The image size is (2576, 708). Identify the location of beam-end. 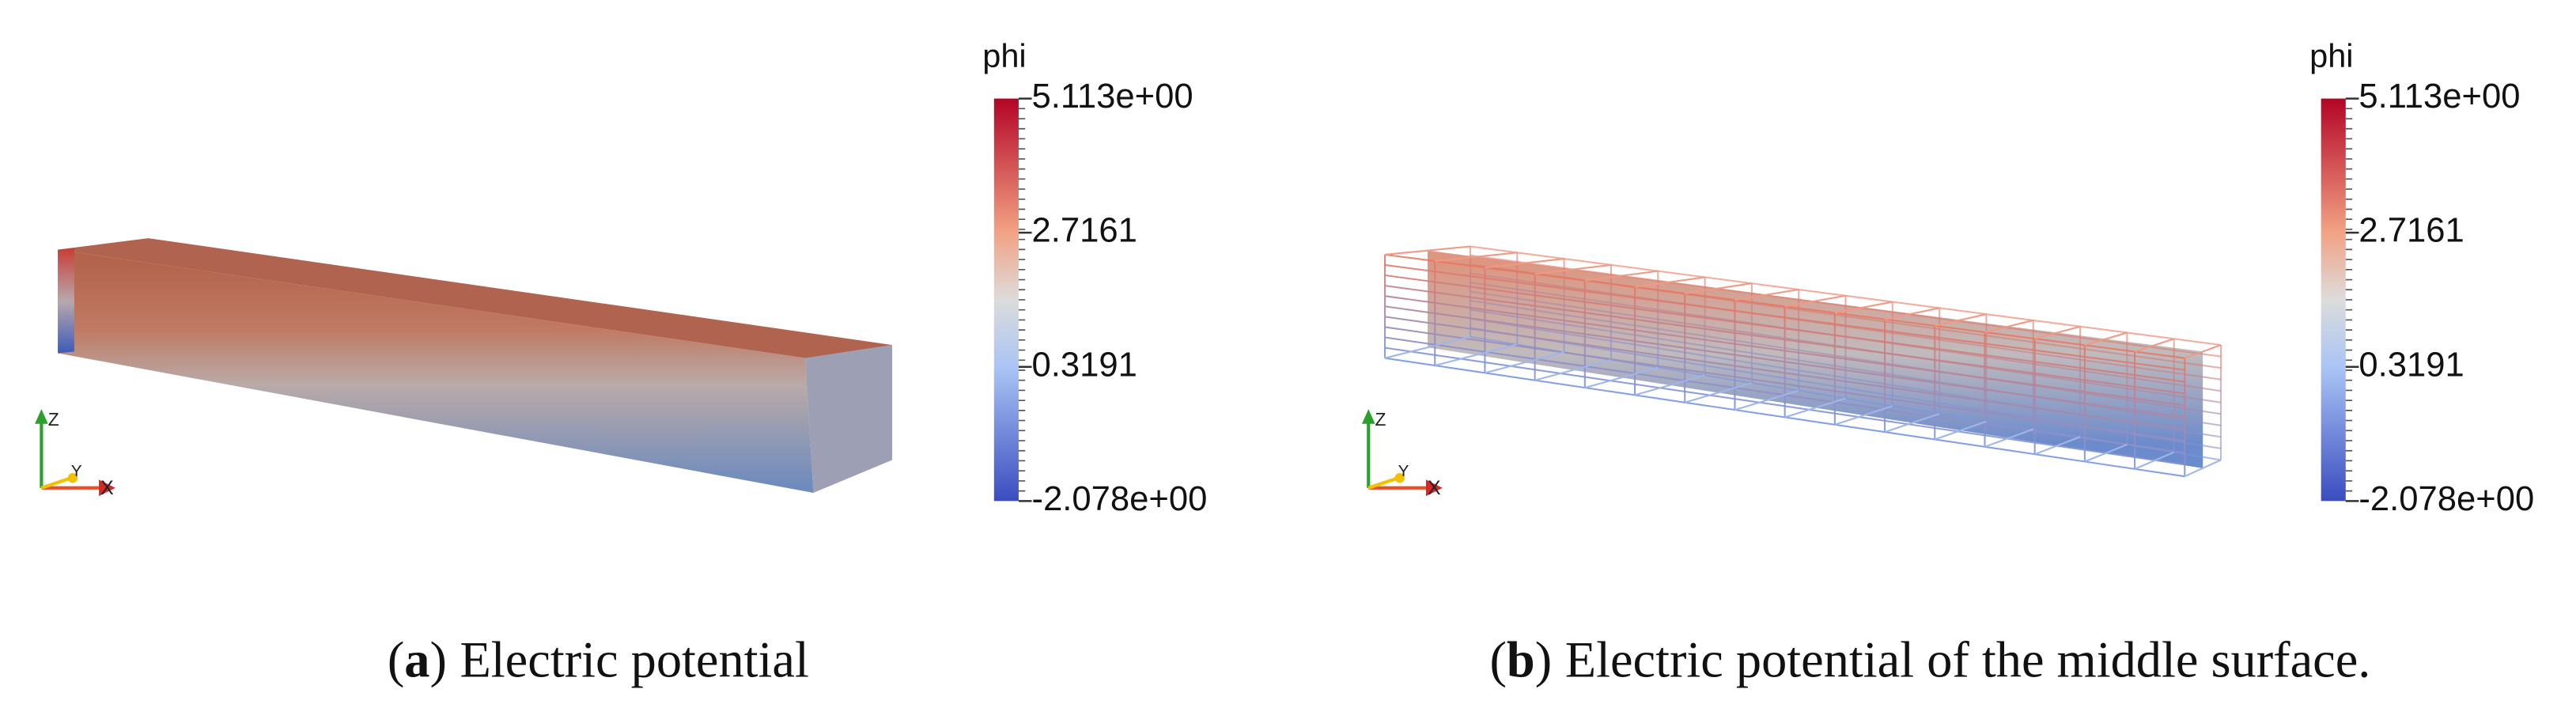
(848, 419).